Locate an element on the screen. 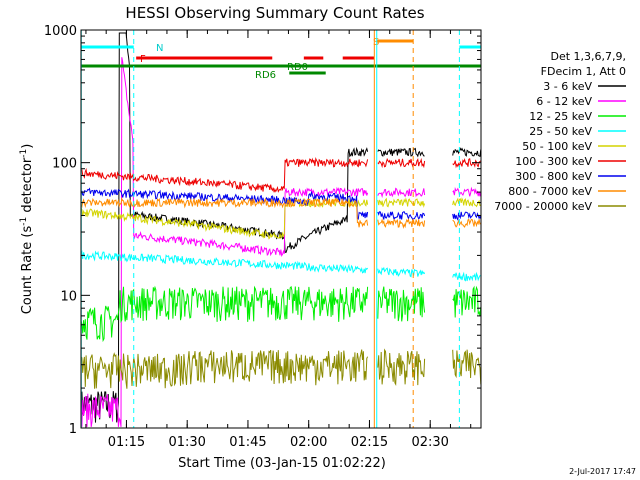 Image resolution: width=640 pixels, height=480 pixels. x-tick-label: 02:00 is located at coordinates (308, 442).